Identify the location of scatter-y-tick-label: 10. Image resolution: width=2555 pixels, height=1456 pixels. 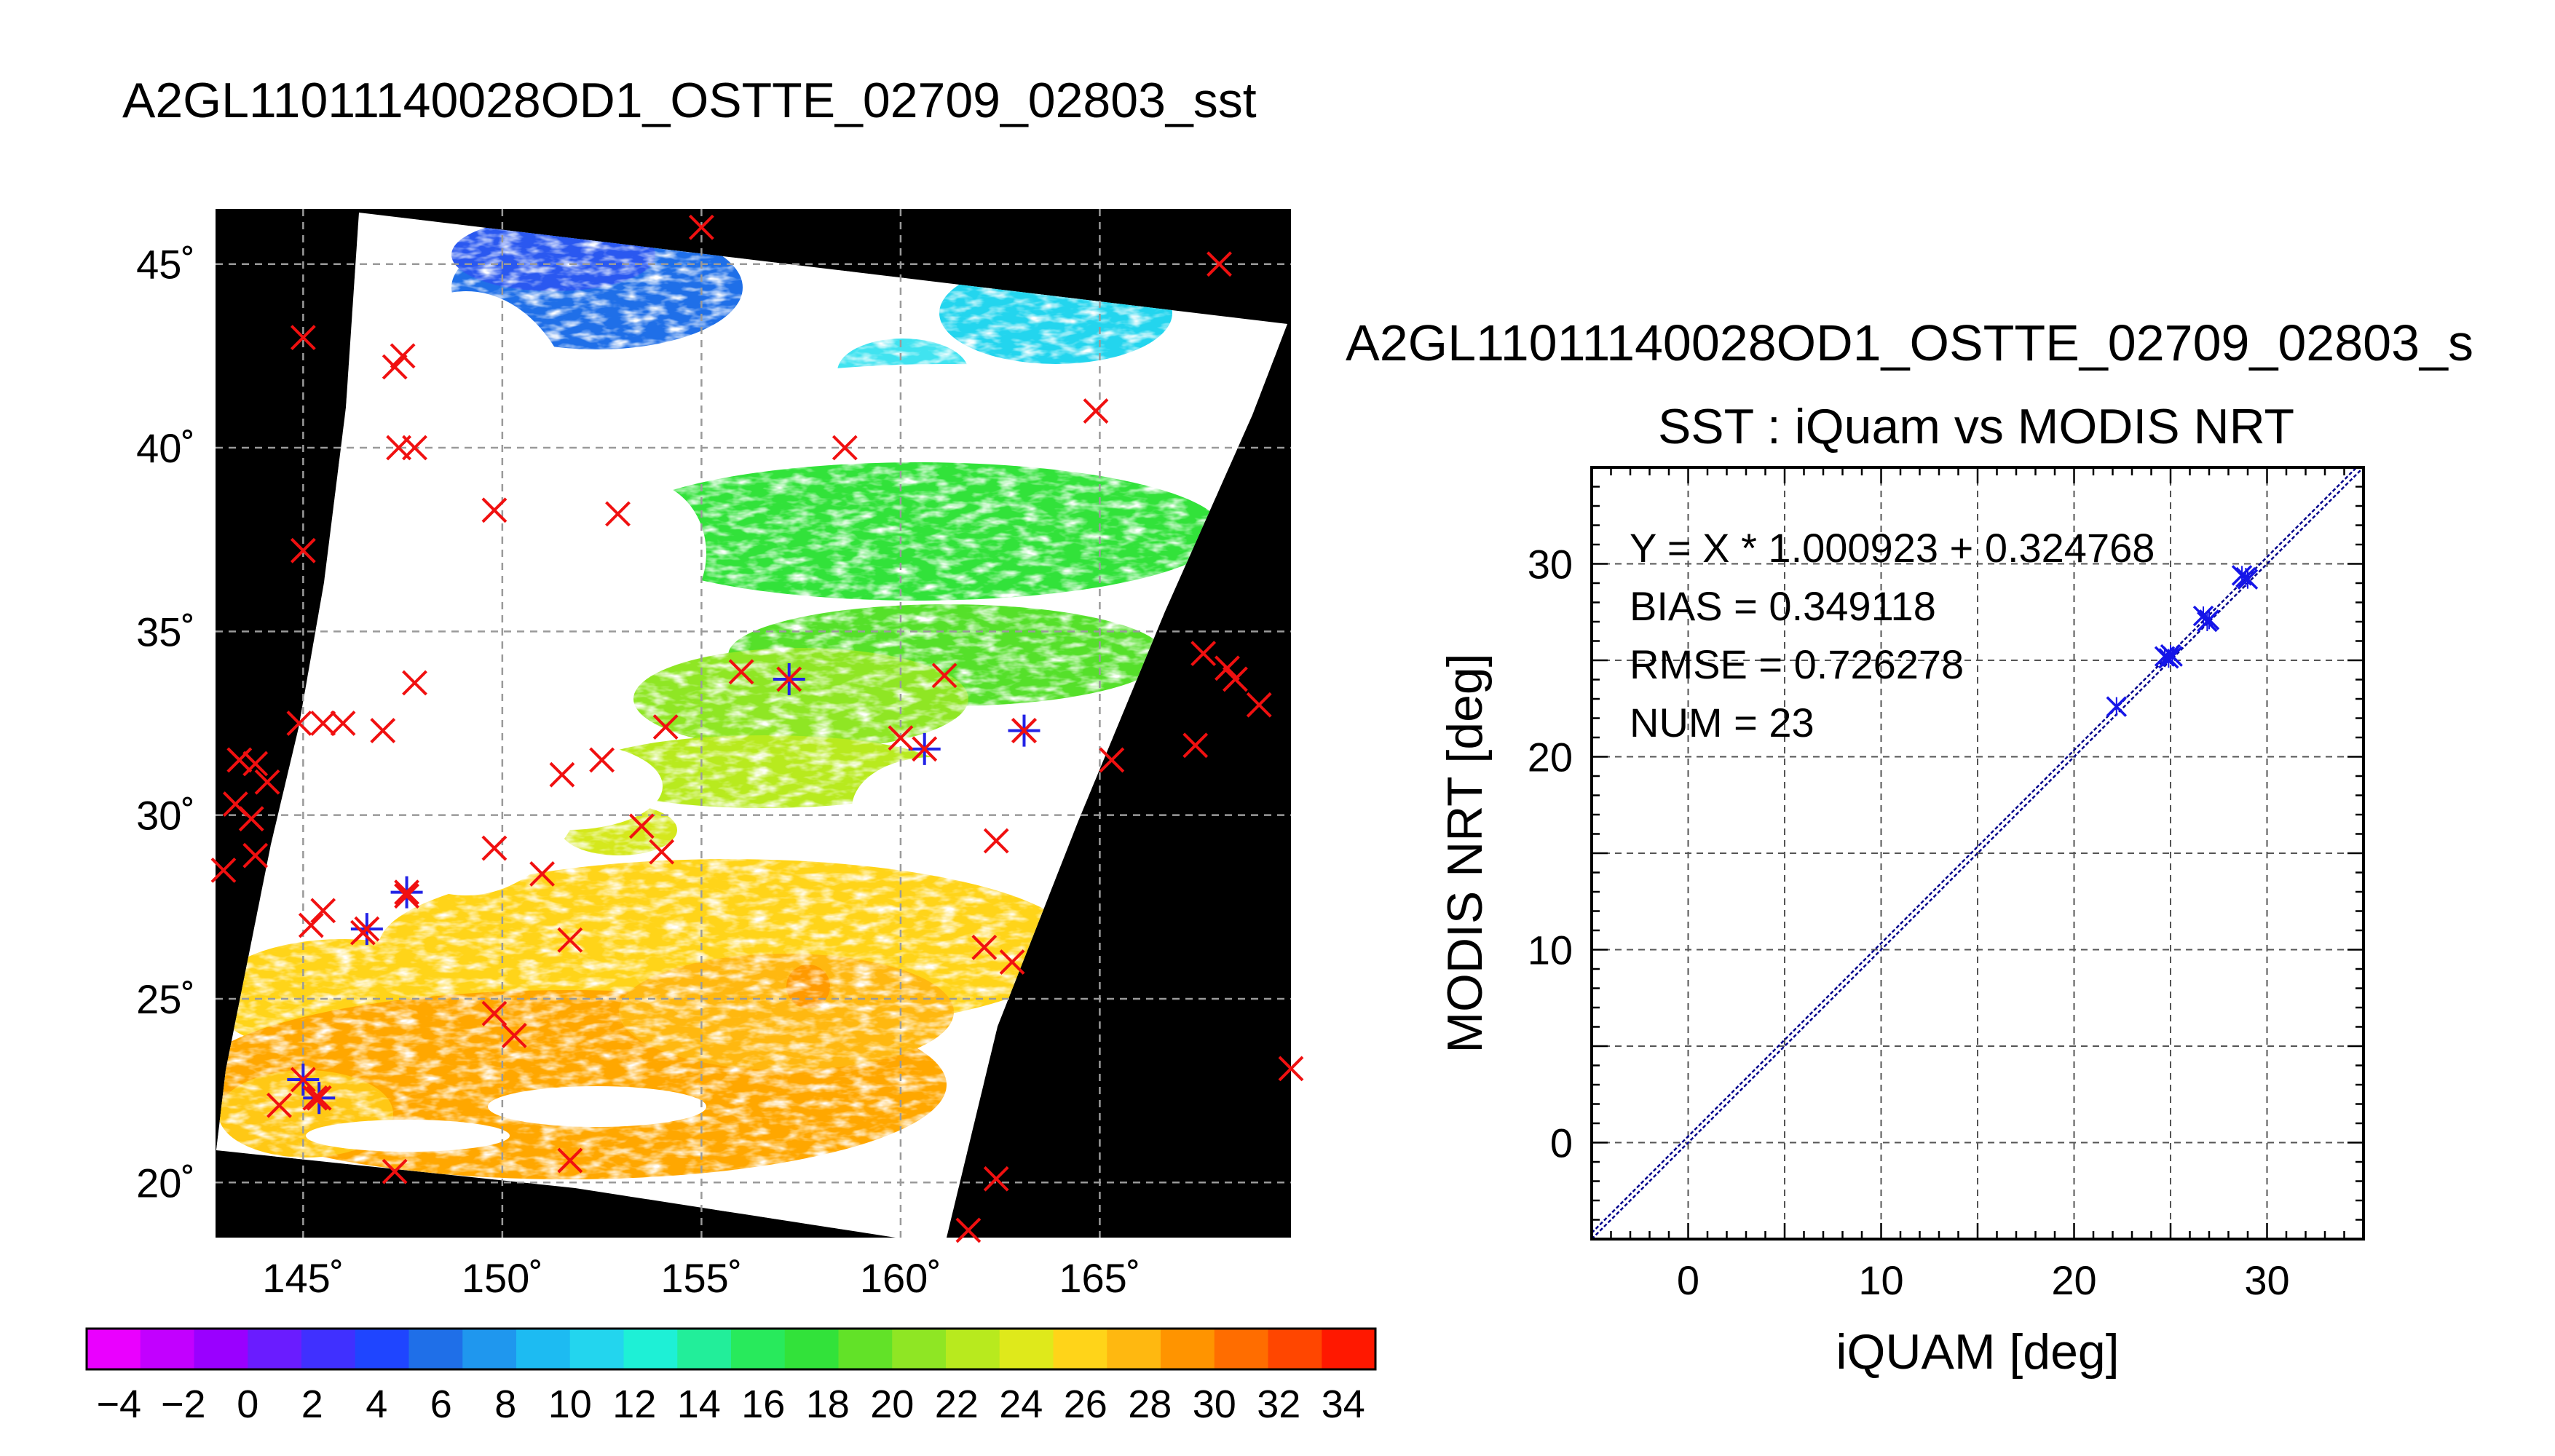
(1550, 950).